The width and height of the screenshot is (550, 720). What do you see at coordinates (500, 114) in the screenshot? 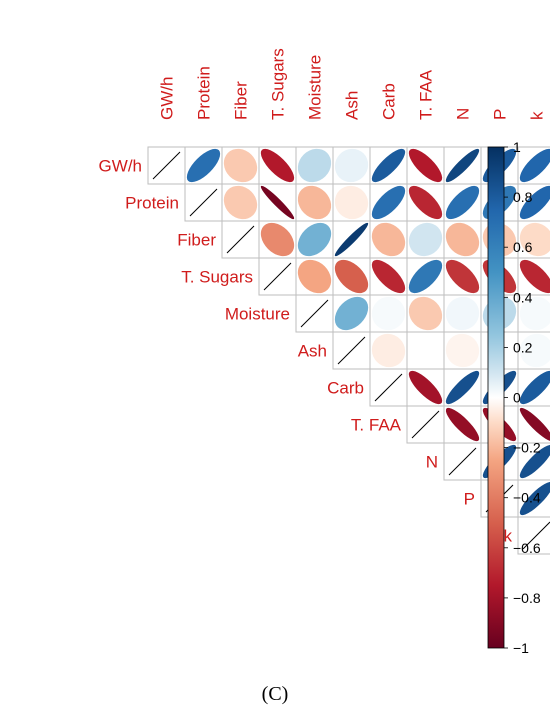
I see `column-label: P` at bounding box center [500, 114].